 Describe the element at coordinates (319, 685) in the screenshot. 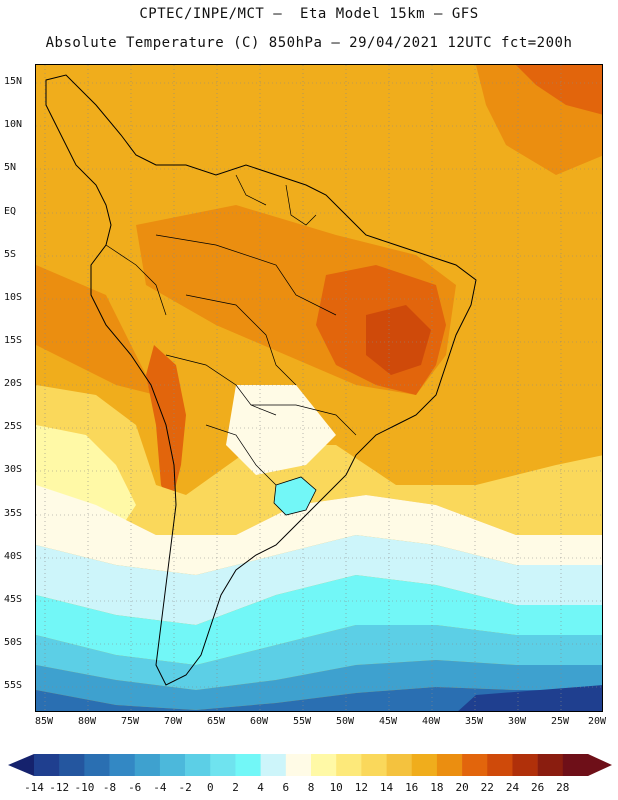

I see `field-blue-band` at that location.